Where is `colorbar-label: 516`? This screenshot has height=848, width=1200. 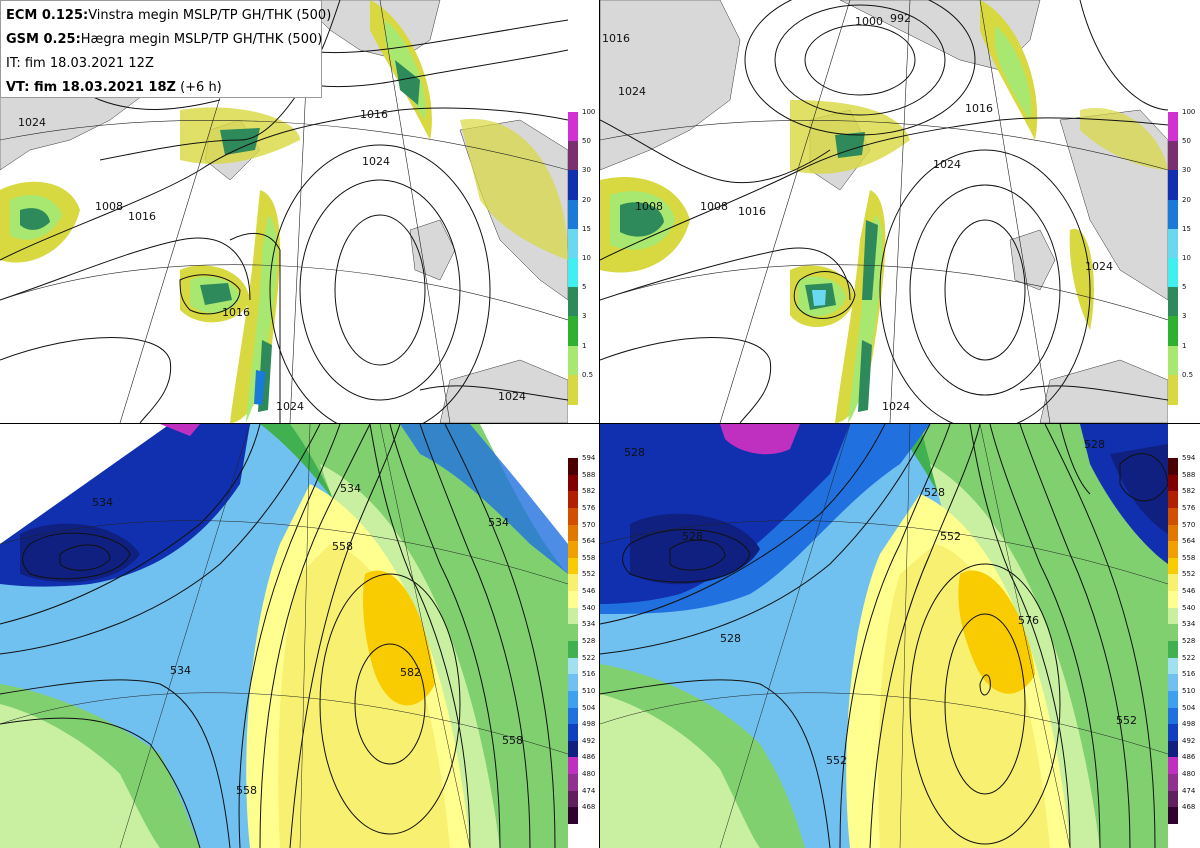 colorbar-label: 516 is located at coordinates (589, 674).